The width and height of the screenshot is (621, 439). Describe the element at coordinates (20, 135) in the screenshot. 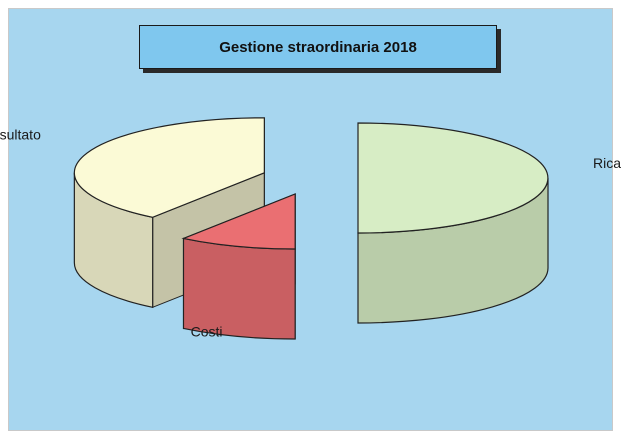

I see `slice-label-risultato: Risultato` at that location.